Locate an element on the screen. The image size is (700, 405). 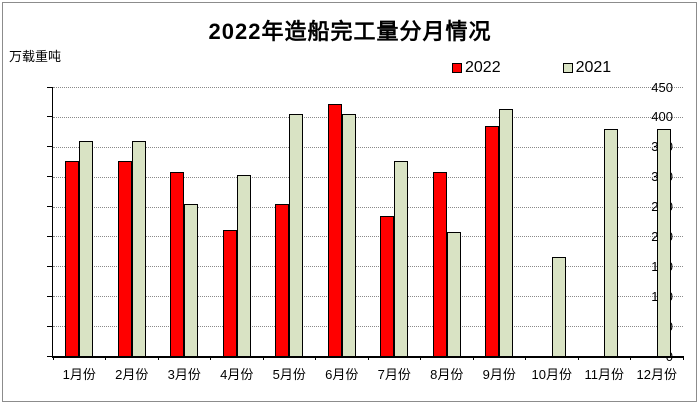
bar-group-10月份 is located at coordinates (552, 221).